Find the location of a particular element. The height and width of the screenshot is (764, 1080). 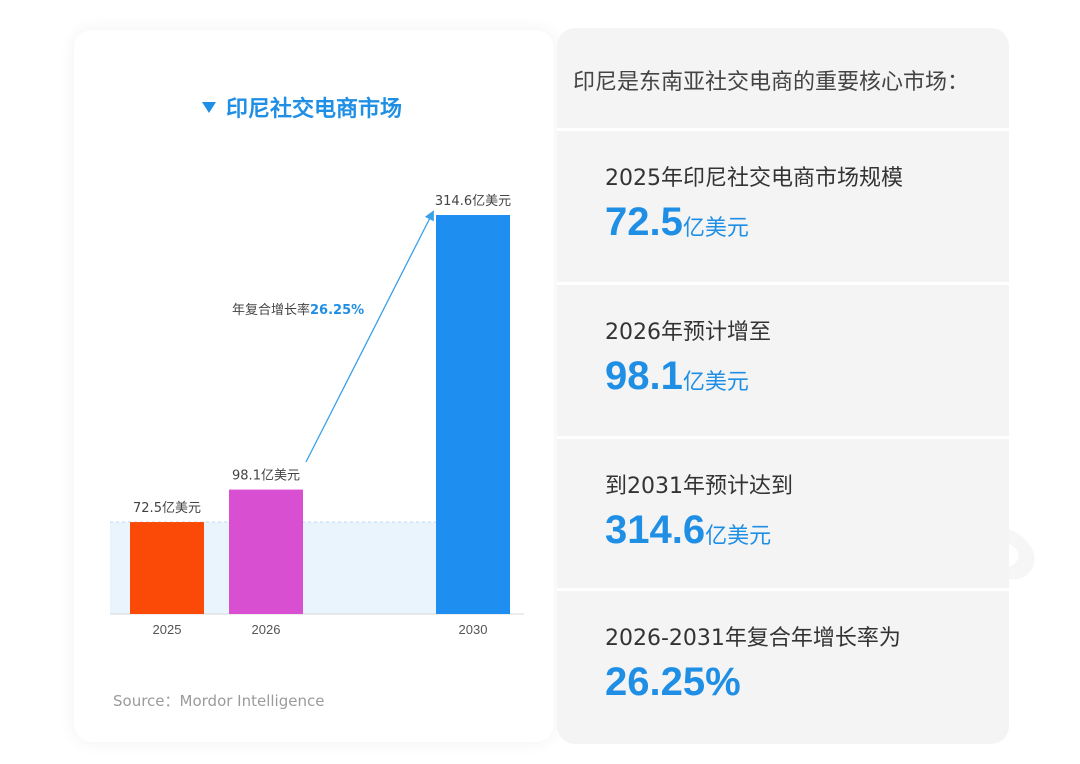

triangle-down-icon is located at coordinates (209, 107).